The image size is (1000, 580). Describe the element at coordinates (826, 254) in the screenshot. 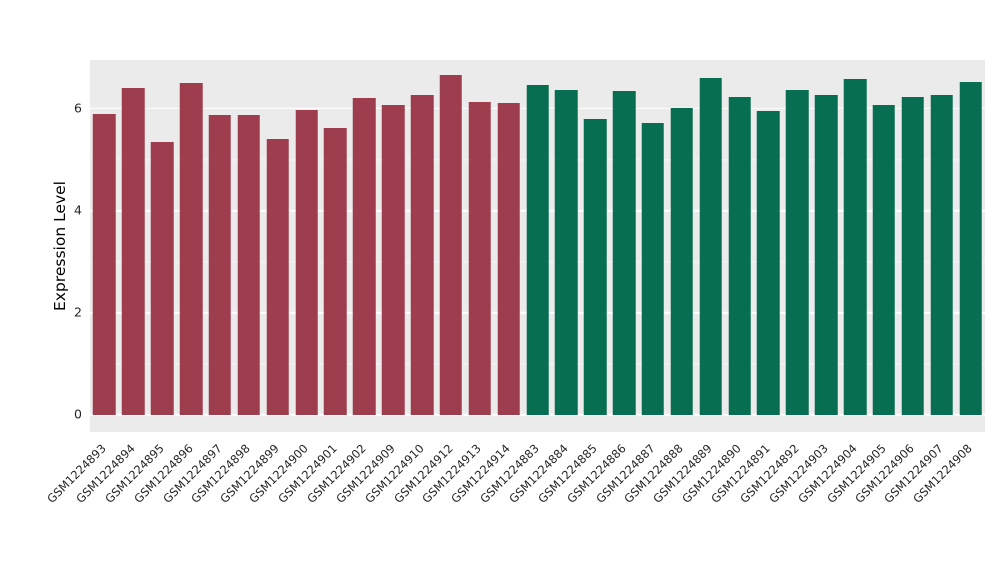

I see `bar-GSM1224903` at that location.